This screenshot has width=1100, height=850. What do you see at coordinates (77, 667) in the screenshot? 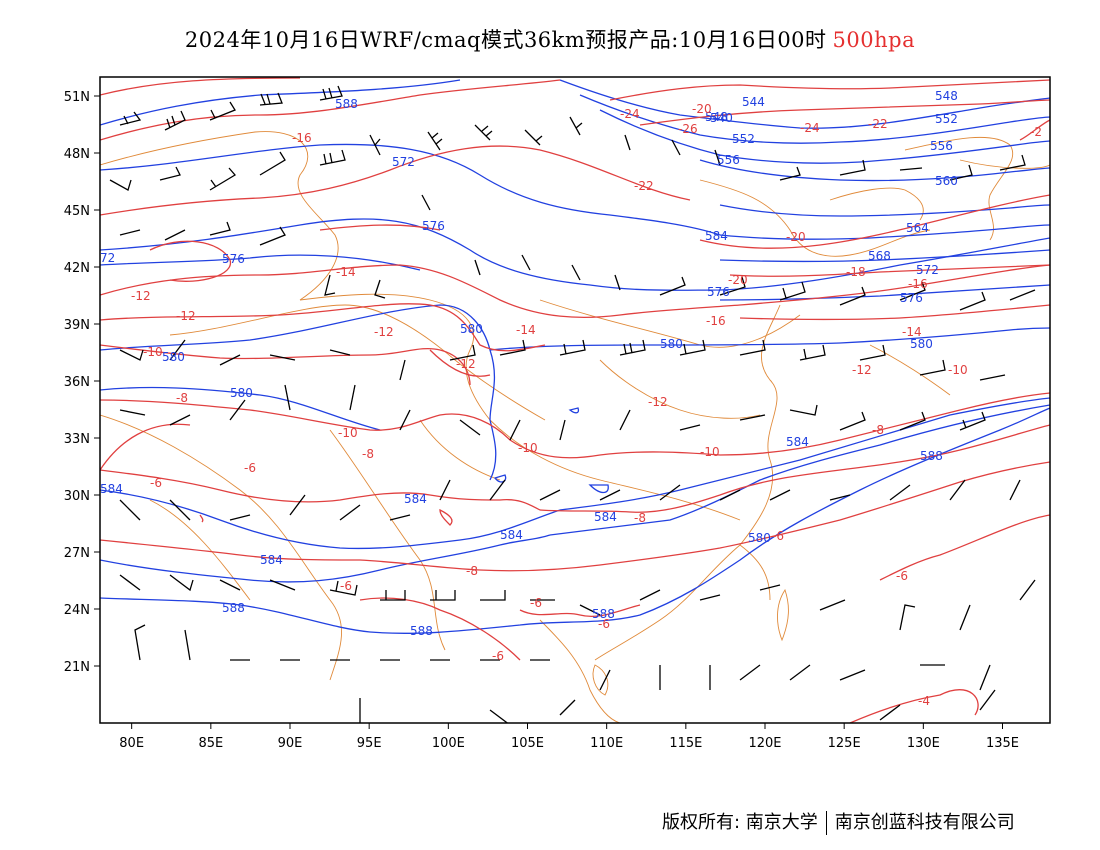
I see `lat-tick-label: 21N` at bounding box center [77, 667].